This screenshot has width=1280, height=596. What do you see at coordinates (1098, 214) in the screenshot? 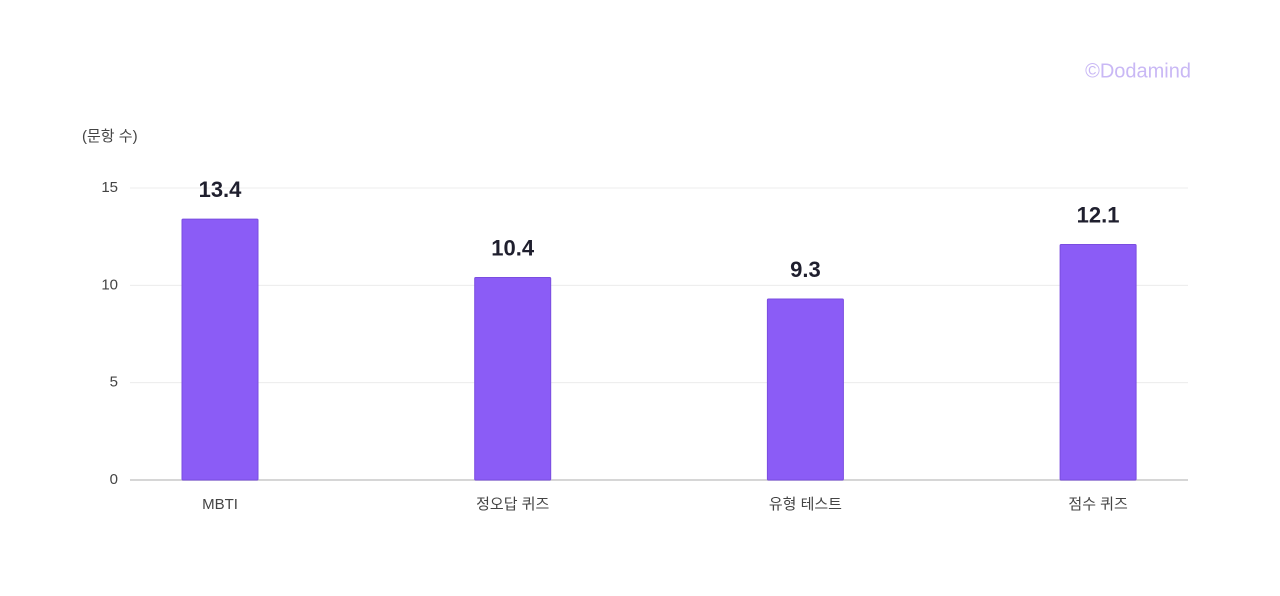
I see `value-label: 12.1` at bounding box center [1098, 214].